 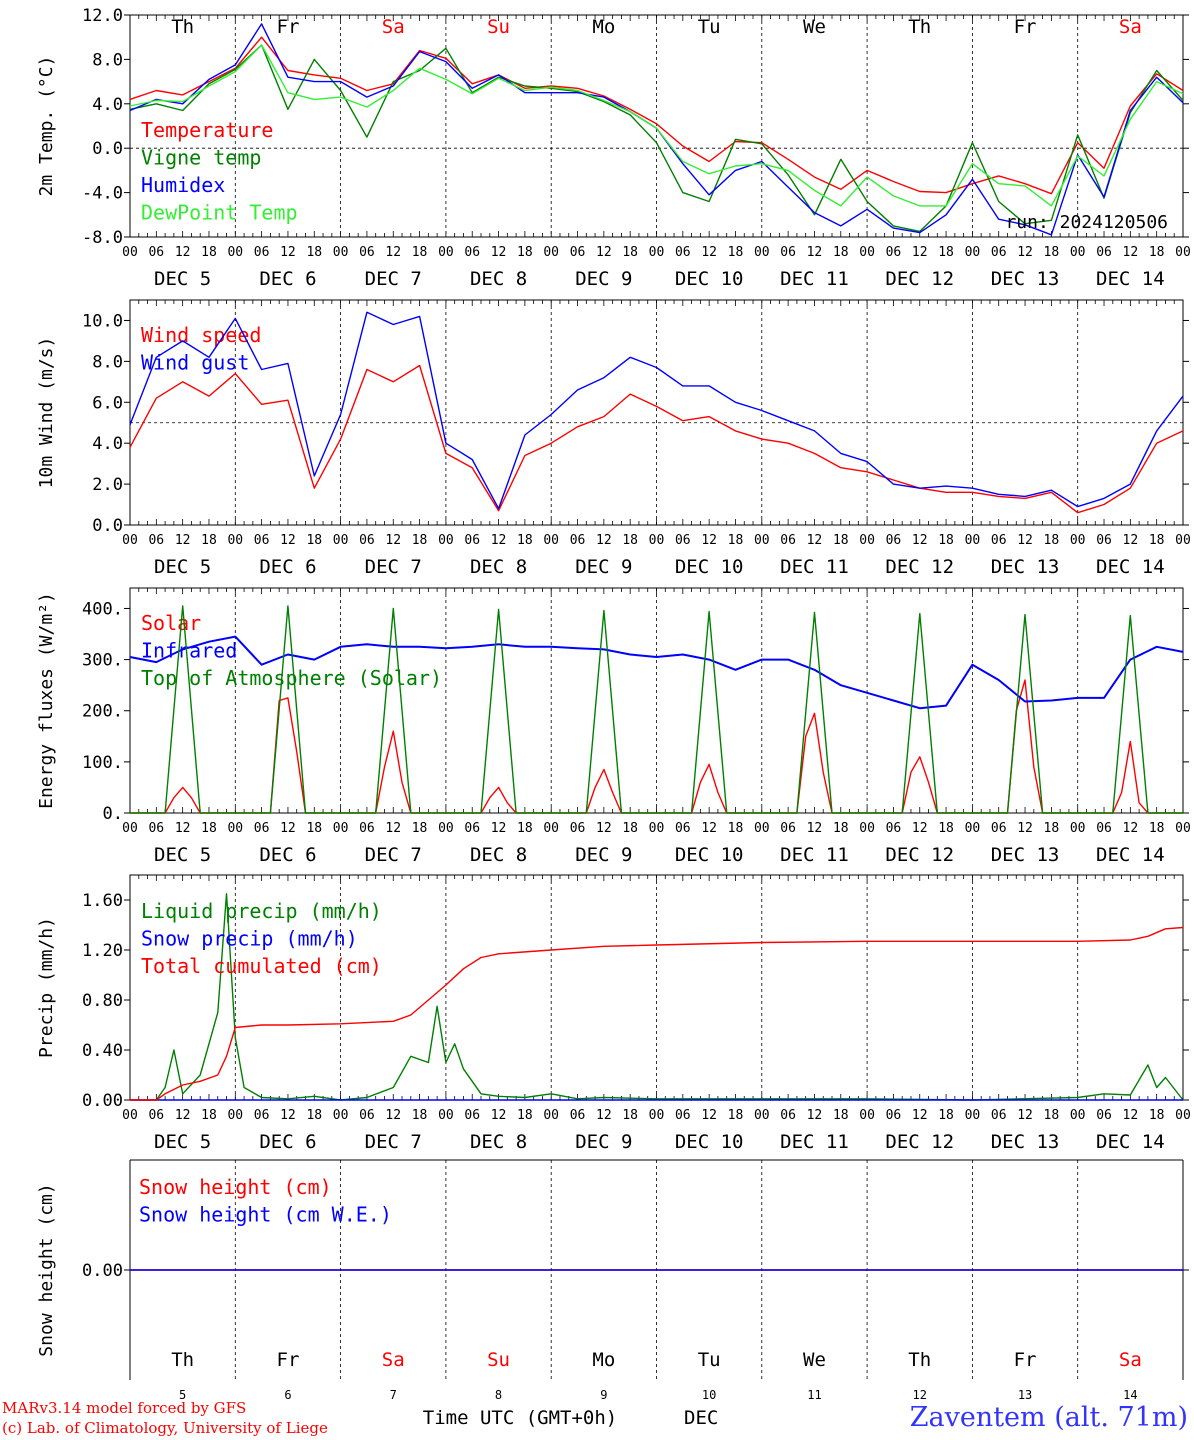 I want to click on y-tick-label: 8.0, so click(x=107, y=362).